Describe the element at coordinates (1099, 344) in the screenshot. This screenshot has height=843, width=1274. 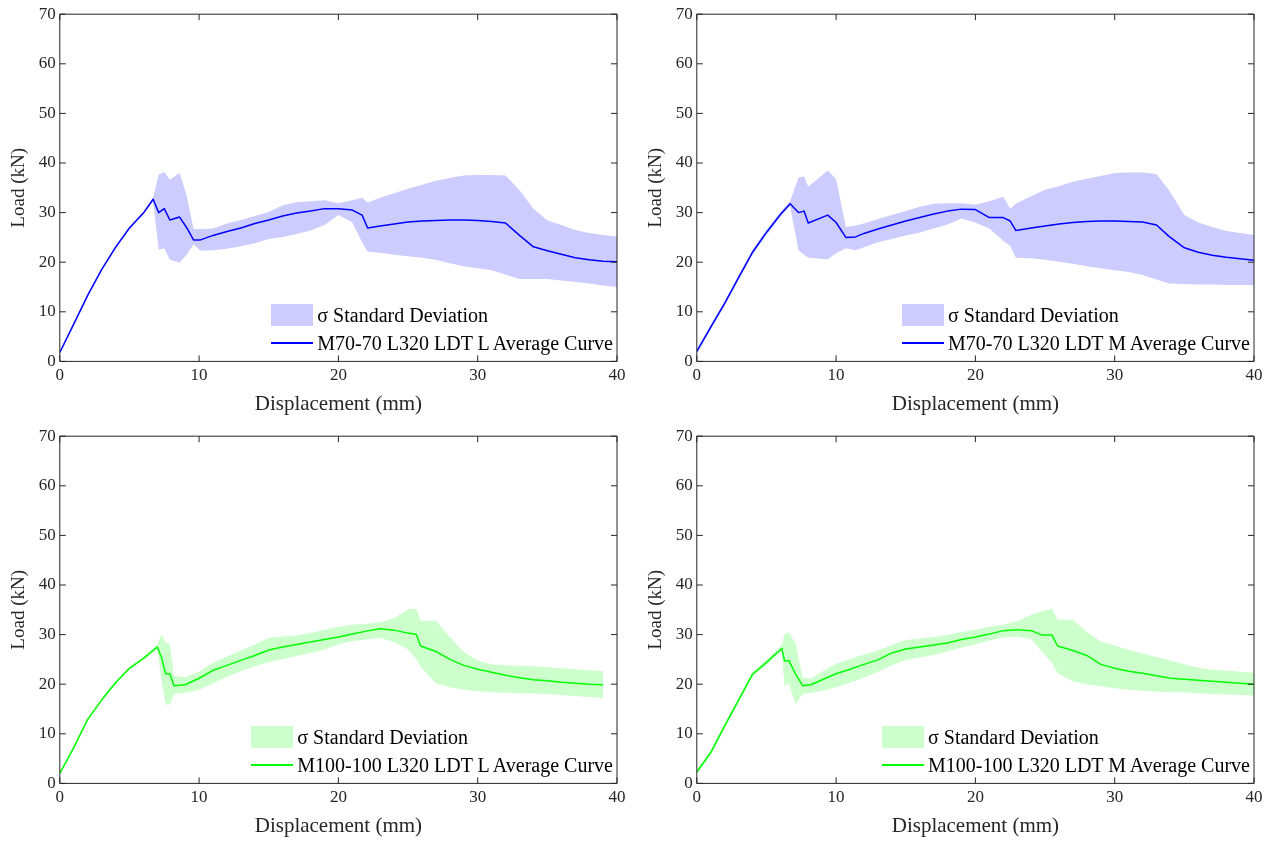
I see `legend-label: M70-70 L320 LDT M Average Curve` at that location.